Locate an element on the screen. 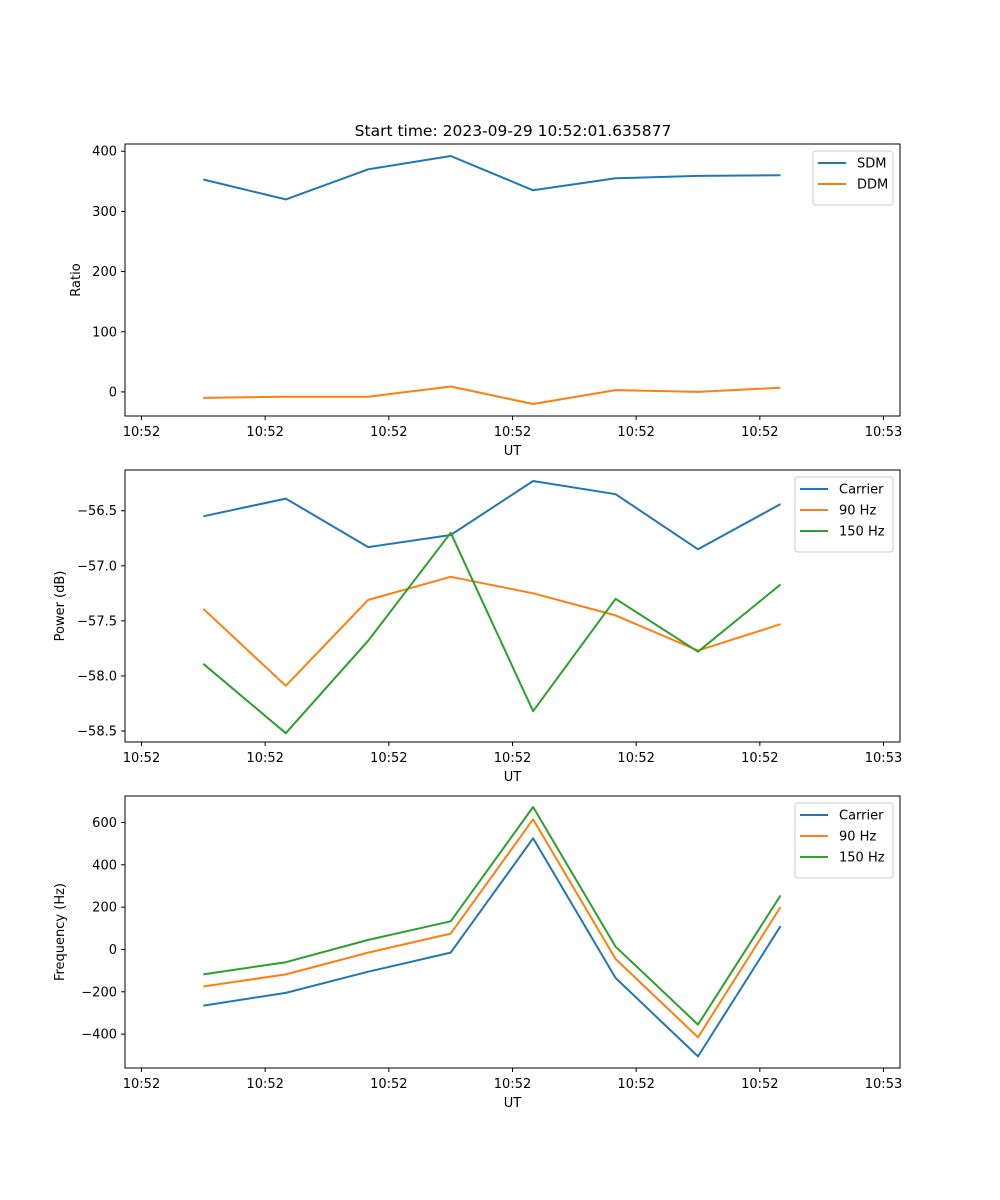 The height and width of the screenshot is (1200, 1000). legend: SDM DDM is located at coordinates (853, 178).